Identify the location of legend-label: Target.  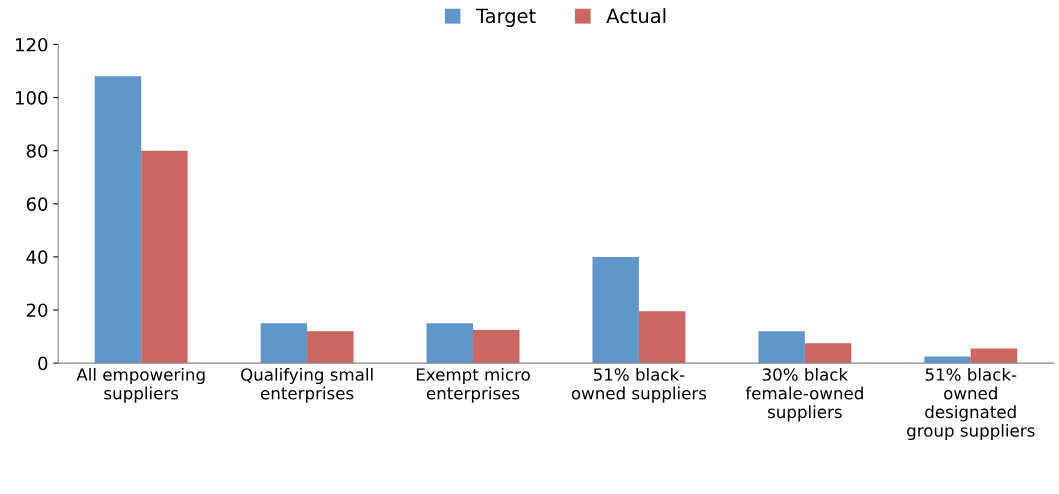
(505, 17).